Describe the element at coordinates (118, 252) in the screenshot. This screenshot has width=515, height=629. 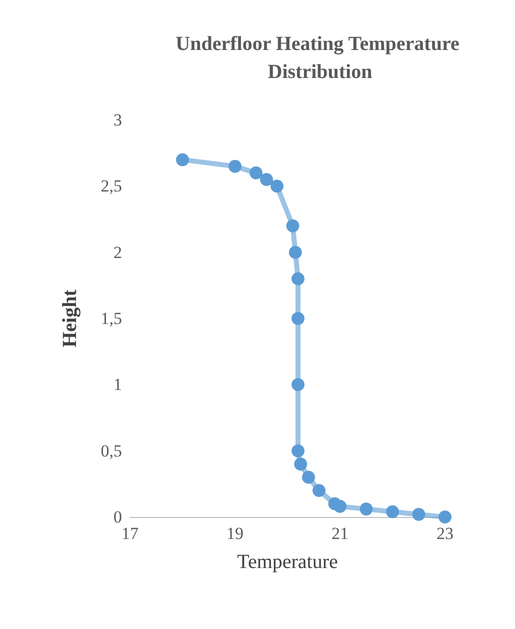
I see `y-tick-label: 2` at that location.